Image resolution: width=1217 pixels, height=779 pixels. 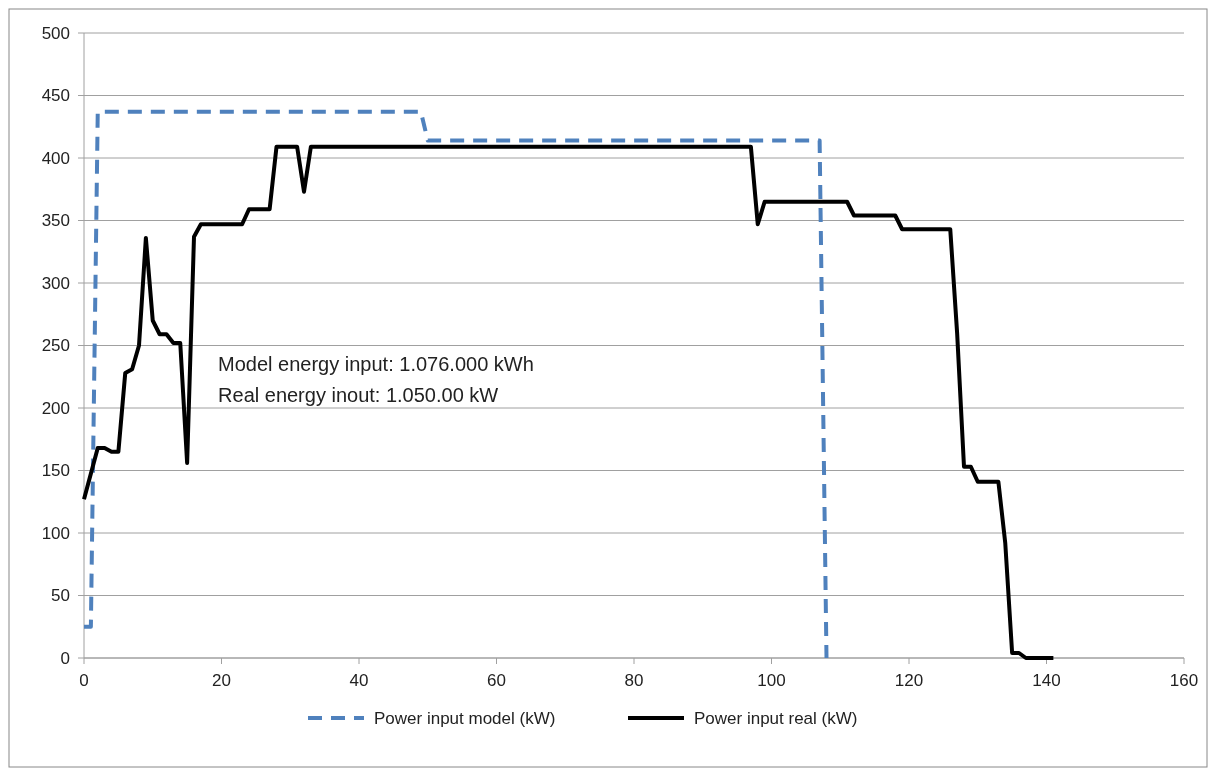 What do you see at coordinates (55, 33) in the screenshot?
I see `y-tick-label: 500` at bounding box center [55, 33].